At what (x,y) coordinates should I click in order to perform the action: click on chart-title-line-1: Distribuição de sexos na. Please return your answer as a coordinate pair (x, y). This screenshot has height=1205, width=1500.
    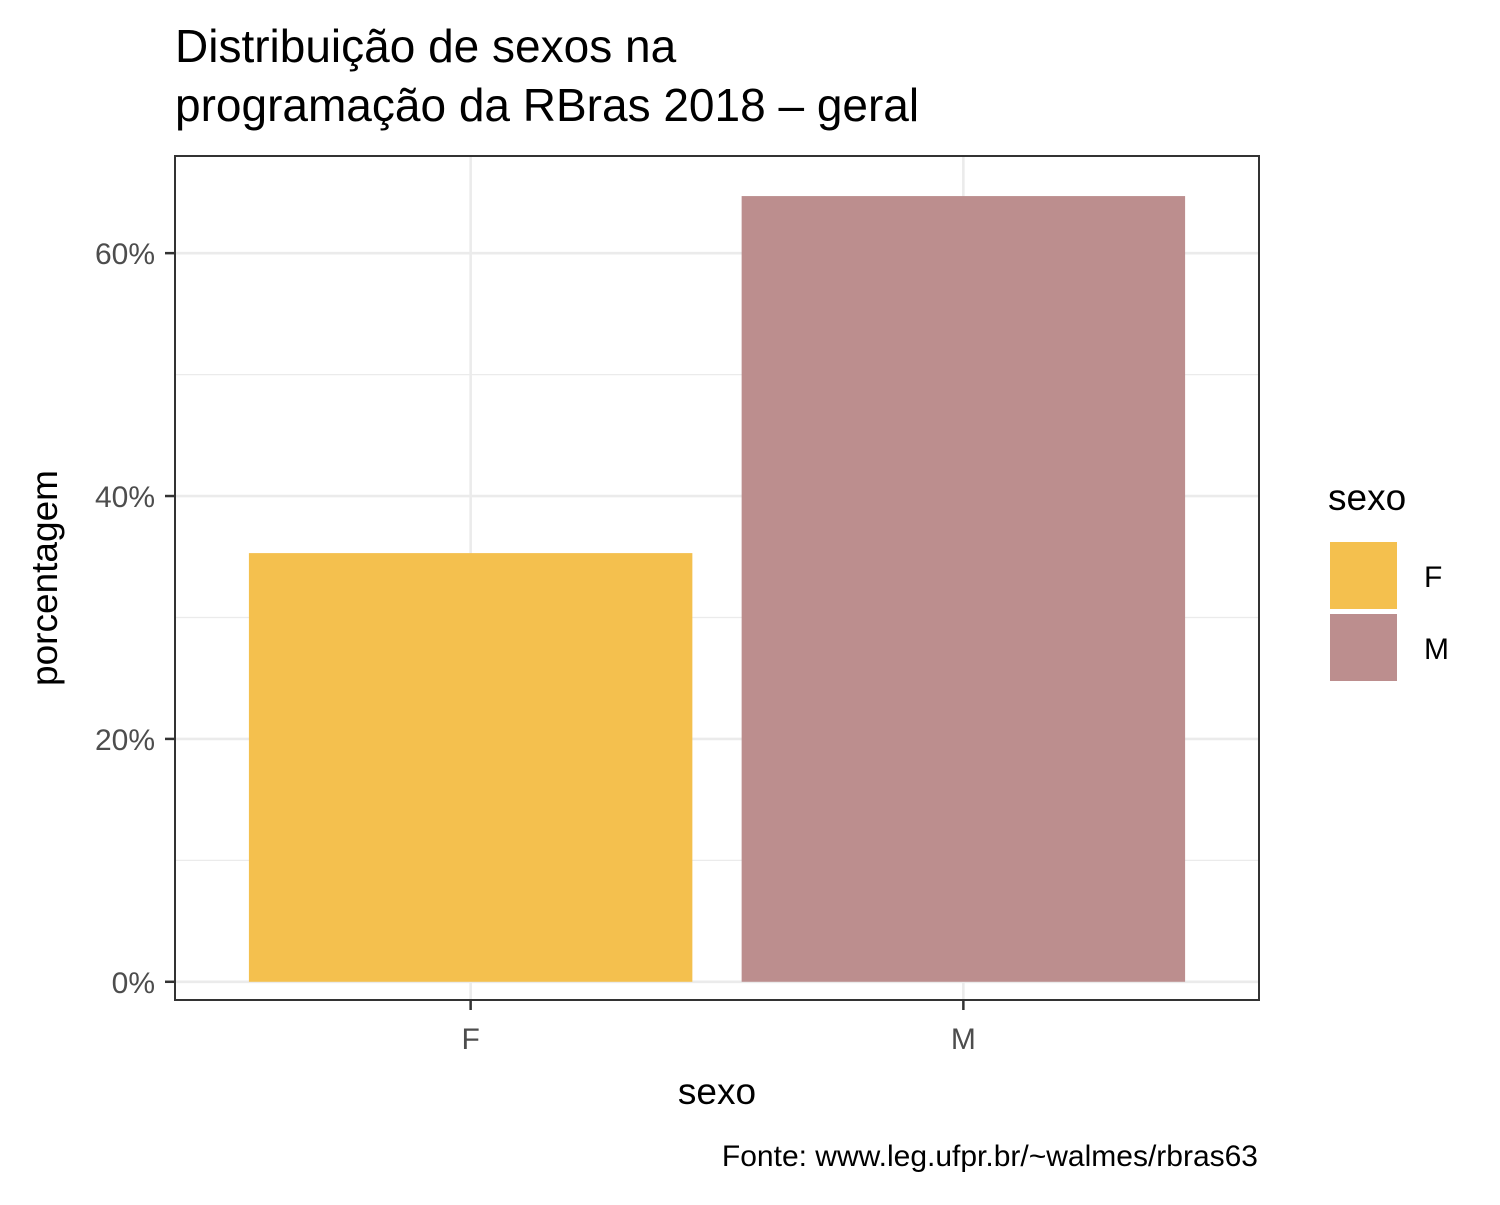
    Looking at the image, I should click on (426, 46).